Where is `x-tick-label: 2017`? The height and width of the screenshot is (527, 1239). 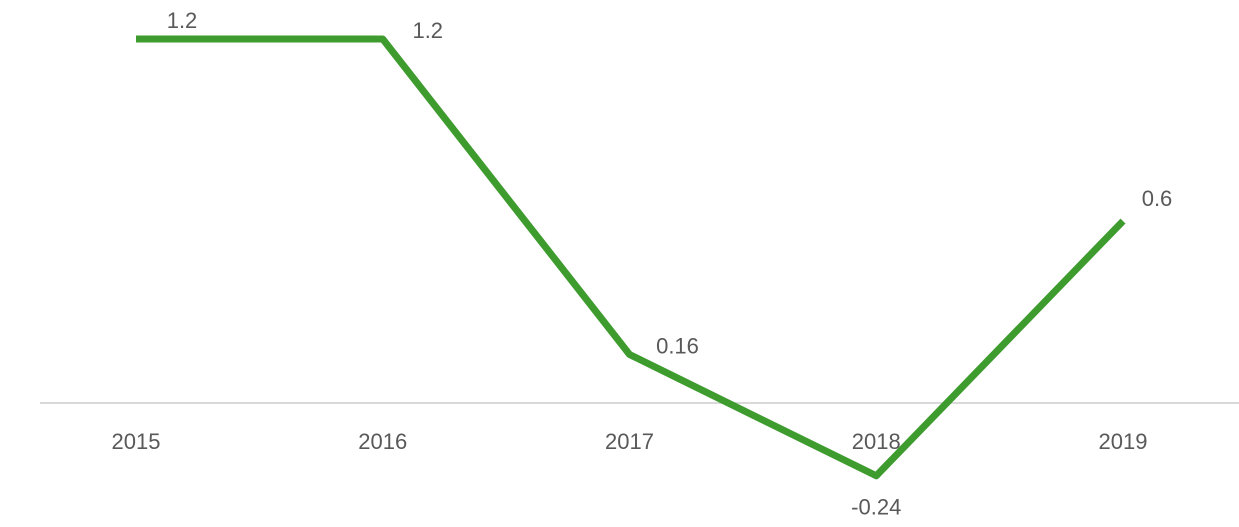 x-tick-label: 2017 is located at coordinates (629, 441).